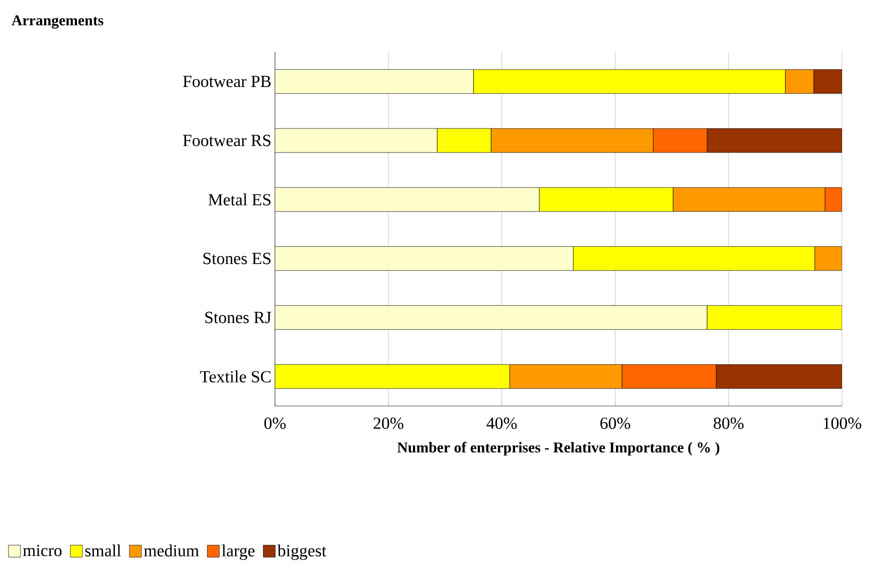  What do you see at coordinates (389, 424) in the screenshot?
I see `x-tick-label: 20%` at bounding box center [389, 424].